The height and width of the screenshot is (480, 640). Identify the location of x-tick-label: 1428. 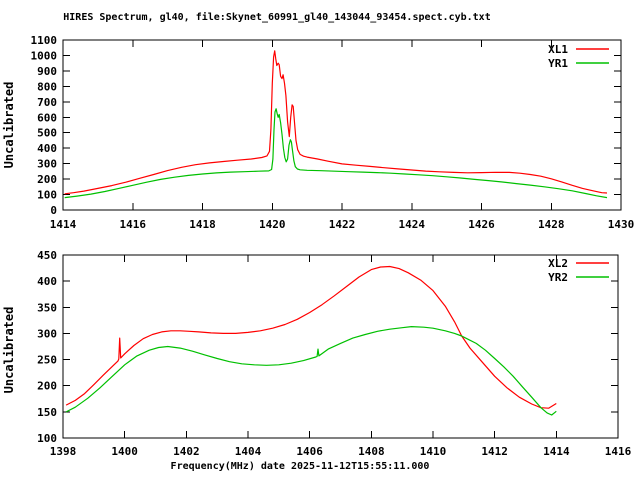
(551, 224).